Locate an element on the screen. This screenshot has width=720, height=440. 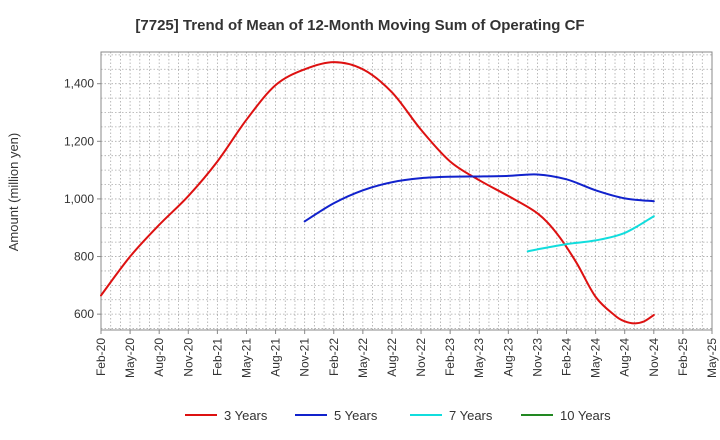
y-tick-label: 1,400 is located at coordinates (79, 84).